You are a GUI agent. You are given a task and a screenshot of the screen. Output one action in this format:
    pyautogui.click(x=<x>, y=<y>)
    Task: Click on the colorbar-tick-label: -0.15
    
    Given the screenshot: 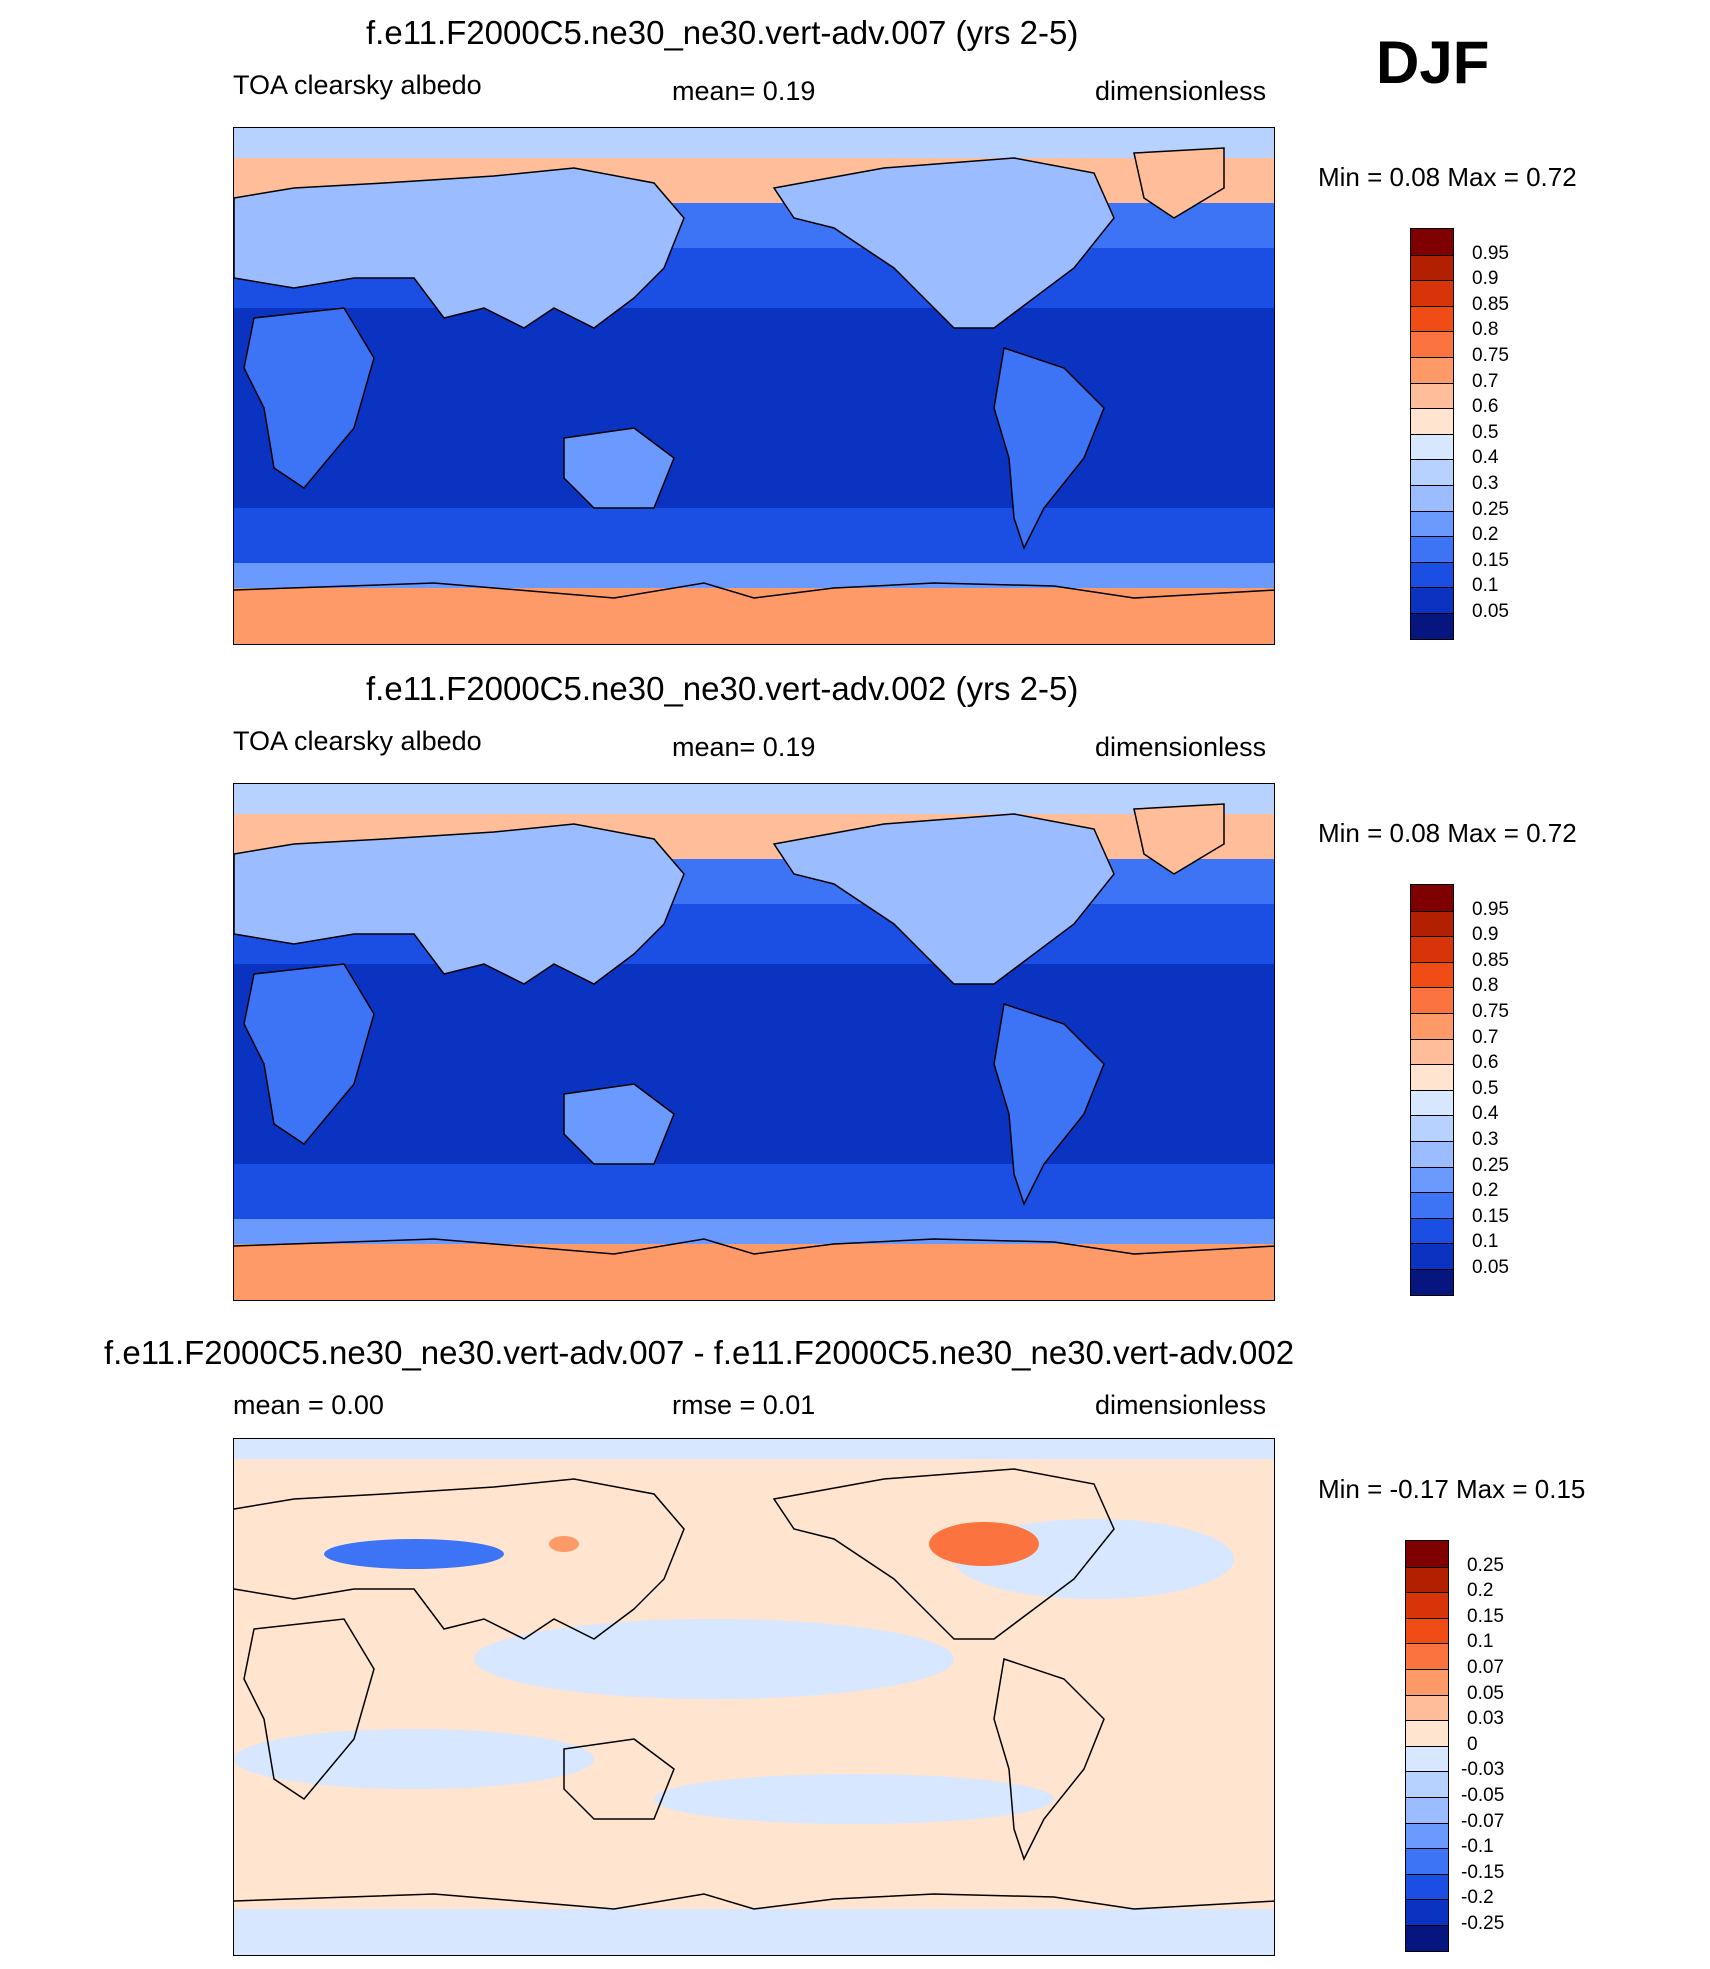 What is the action you would take?
    pyautogui.click(x=1483, y=1872)
    